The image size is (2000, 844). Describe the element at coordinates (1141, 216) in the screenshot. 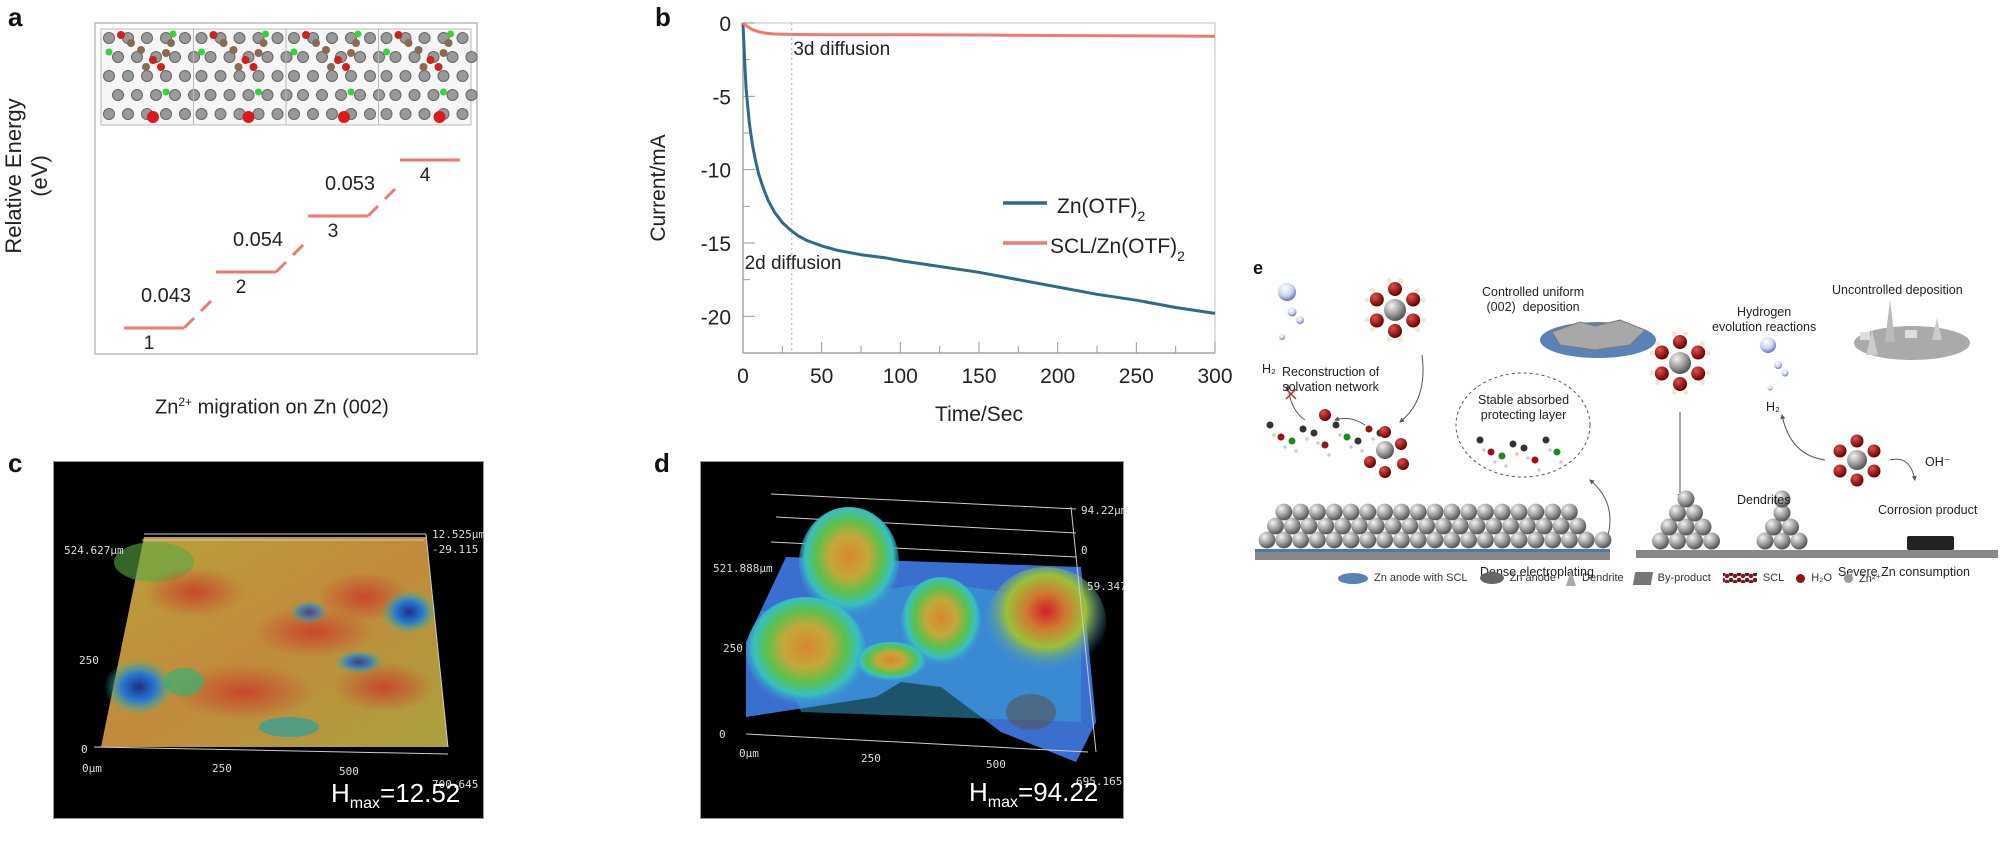

I see `legend-subscript: 2` at that location.